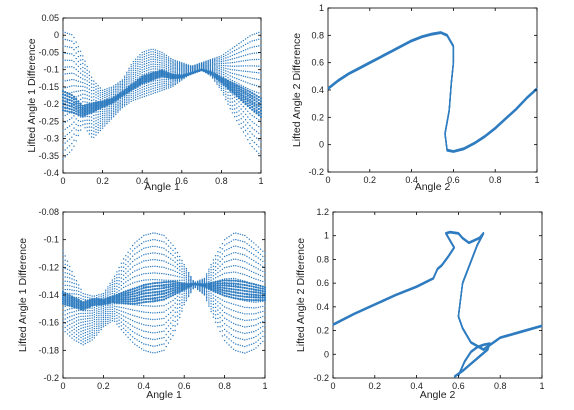 This screenshot has width=574, height=410. What do you see at coordinates (51, 139) in the screenshot?
I see `y-tick-label: -0.3` at bounding box center [51, 139].